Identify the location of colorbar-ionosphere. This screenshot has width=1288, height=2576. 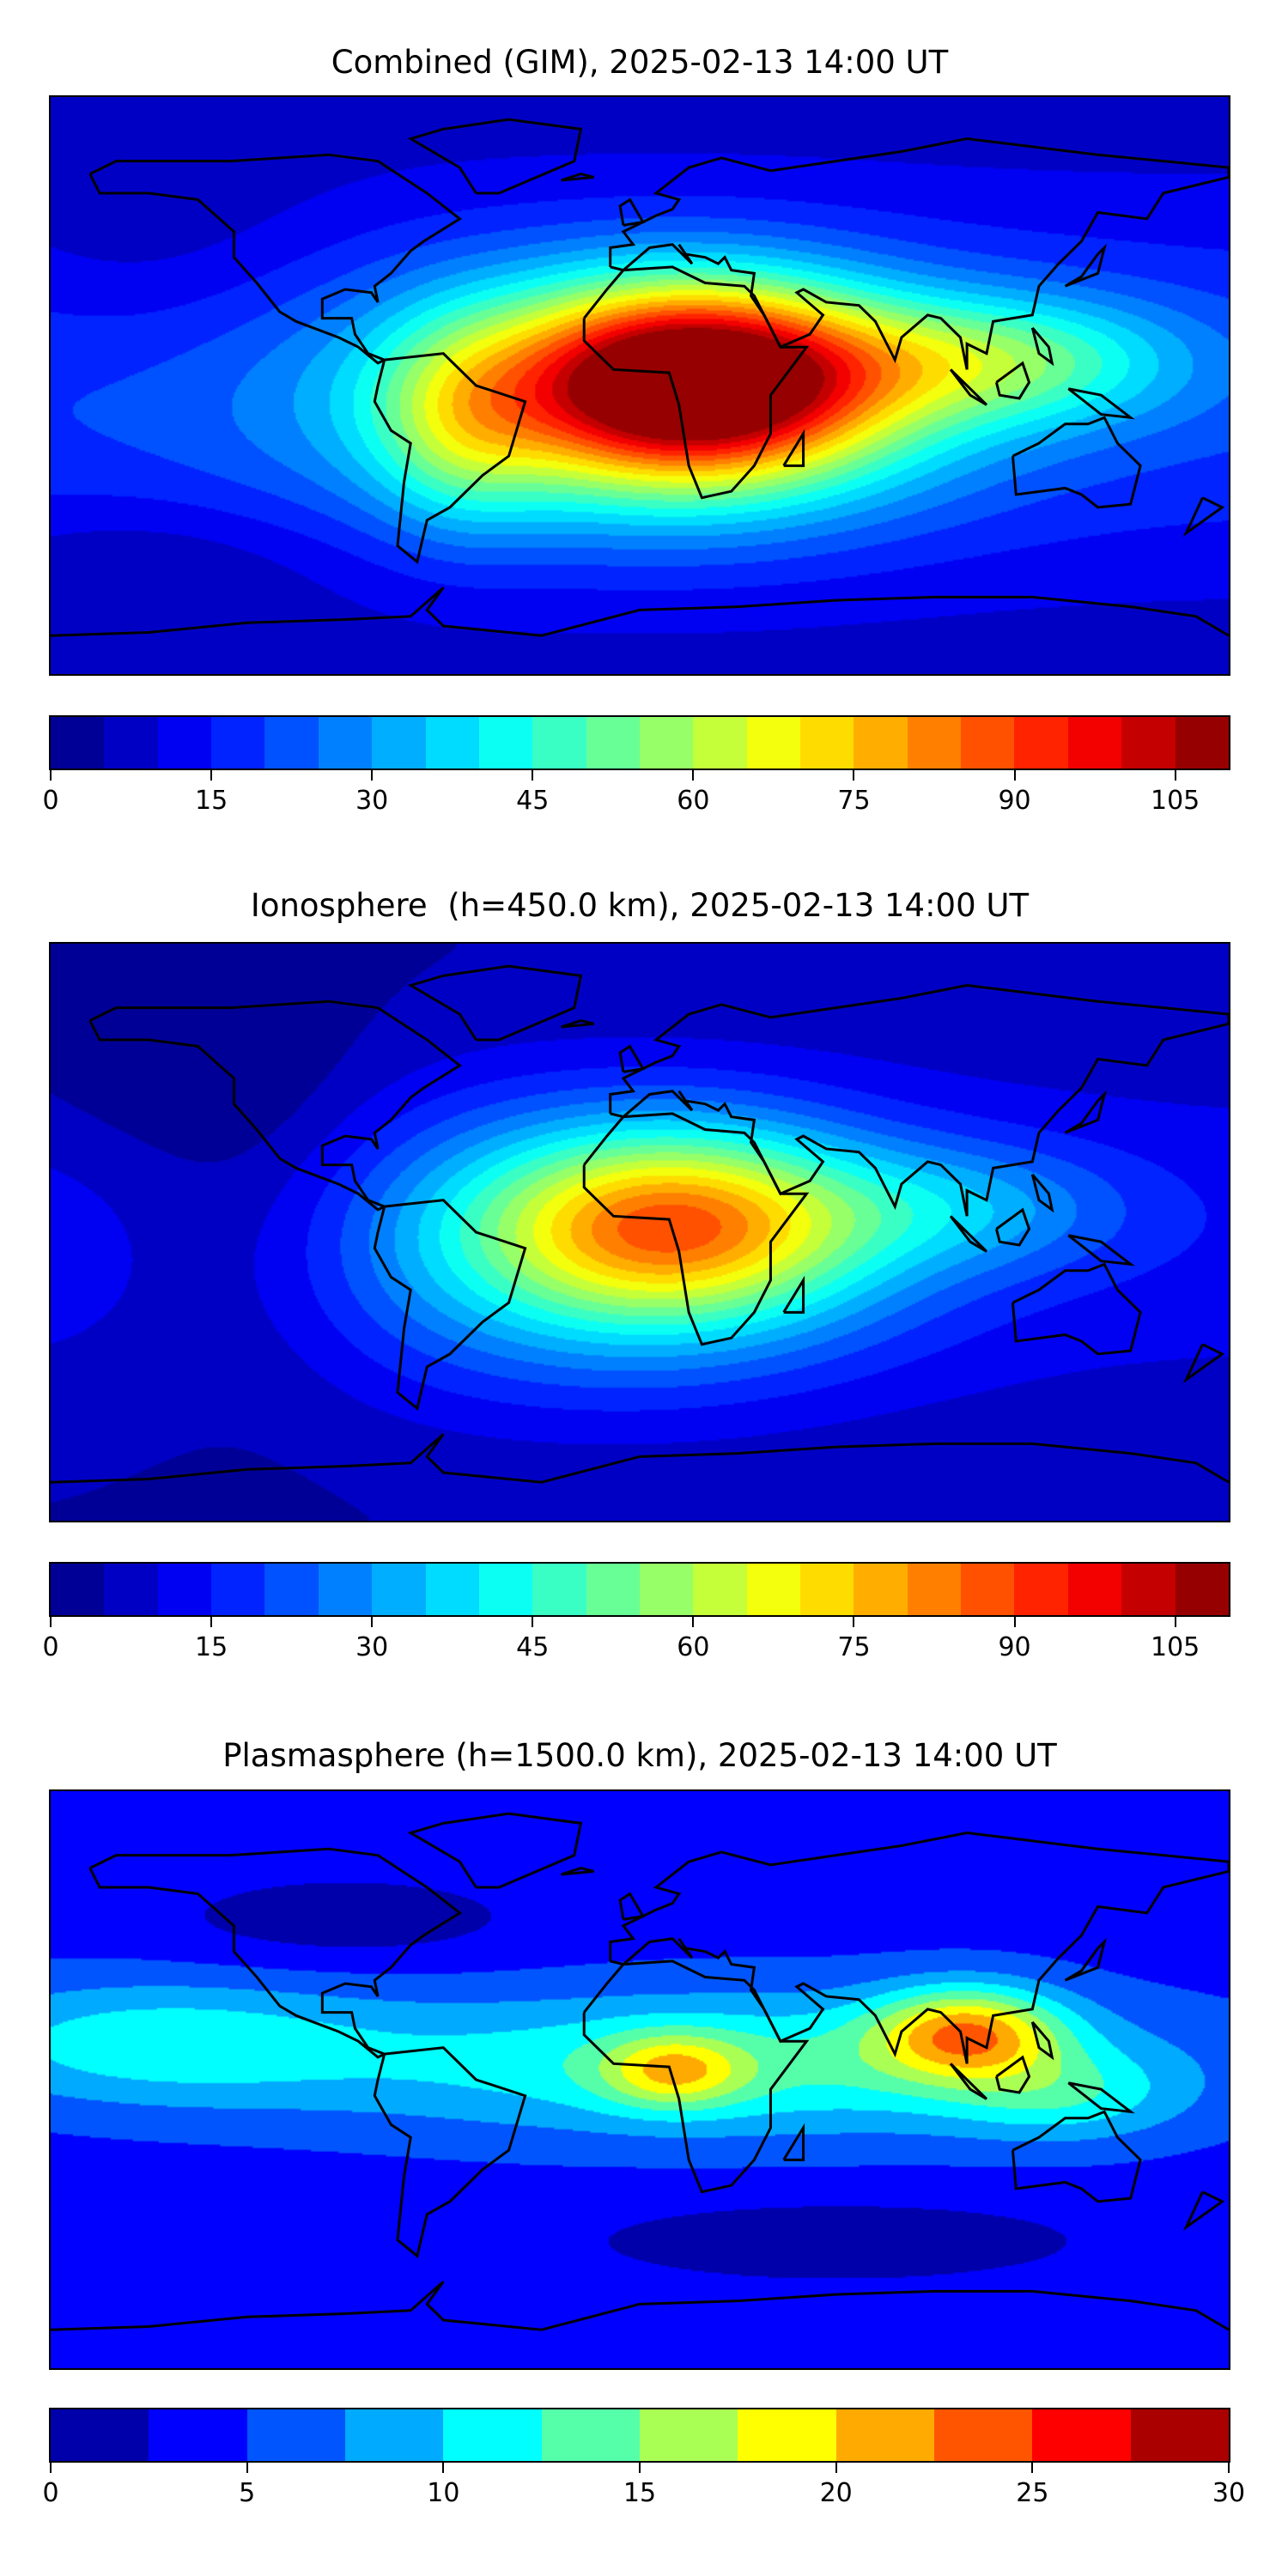
(640, 1590).